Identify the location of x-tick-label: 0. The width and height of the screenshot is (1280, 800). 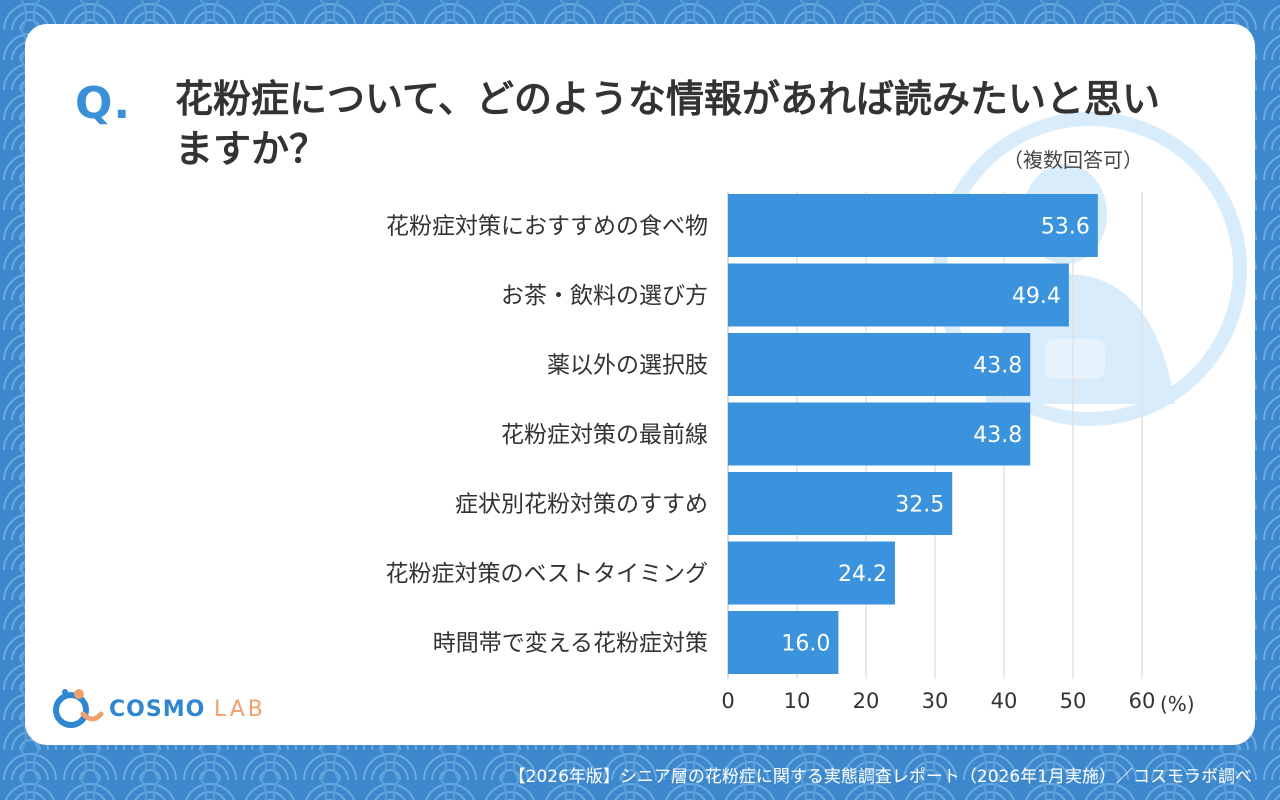
(727, 701).